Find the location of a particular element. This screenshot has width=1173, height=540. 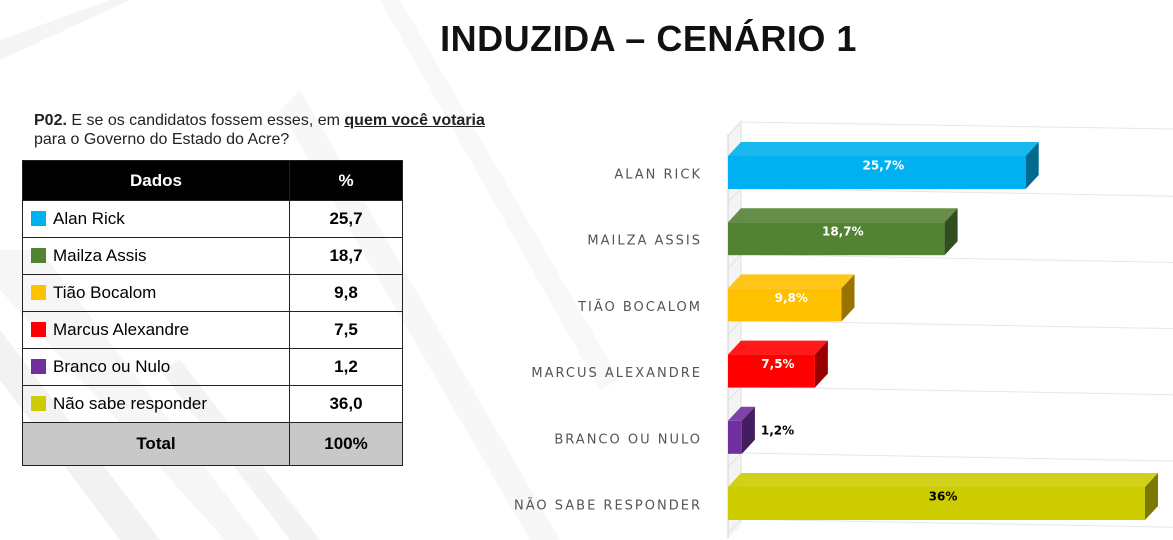

total-value: 100% is located at coordinates (346, 444).